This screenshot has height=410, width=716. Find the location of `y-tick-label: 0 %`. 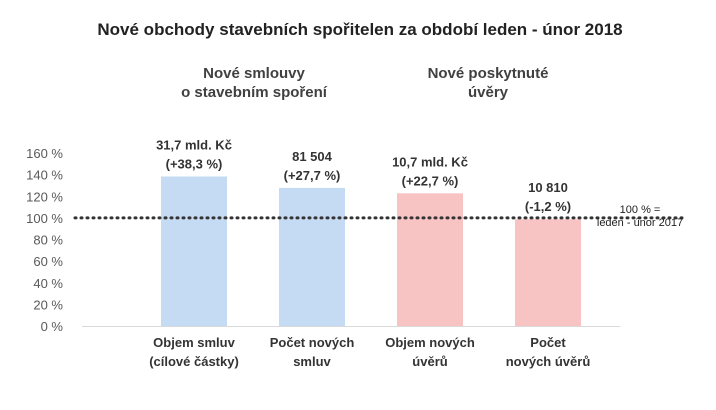

y-tick-label: 0 % is located at coordinates (52, 326).